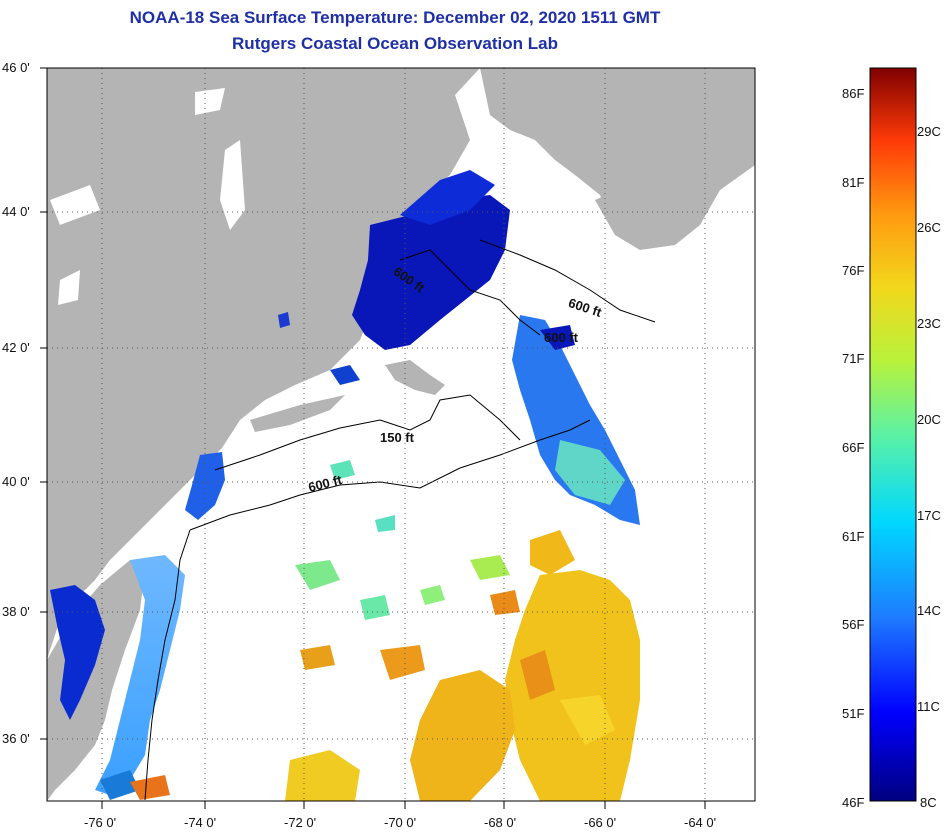  What do you see at coordinates (397, 437) in the screenshot?
I see `isobath-label: 150 ft` at bounding box center [397, 437].